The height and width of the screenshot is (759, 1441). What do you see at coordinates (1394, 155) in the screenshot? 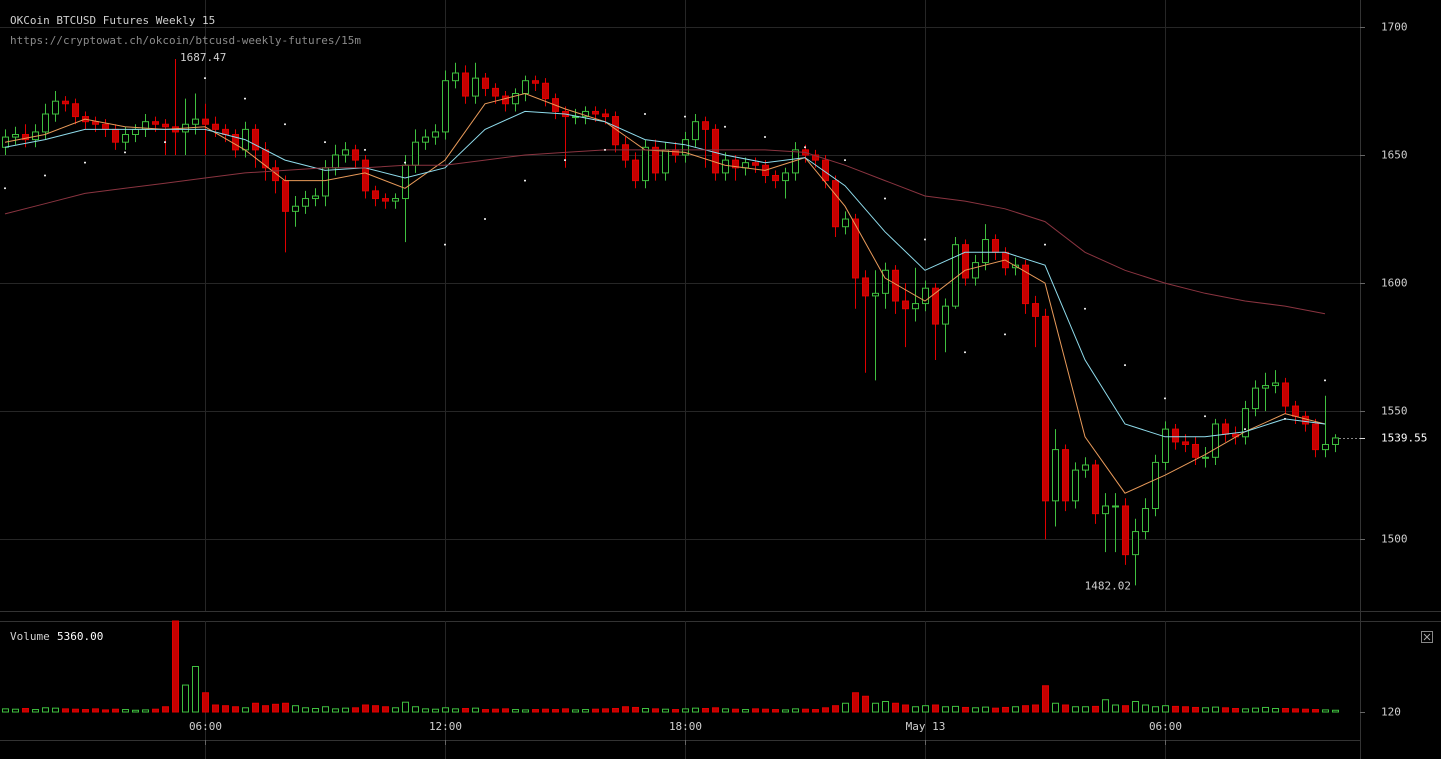
I see `y-tick-label: 1650` at bounding box center [1394, 155].